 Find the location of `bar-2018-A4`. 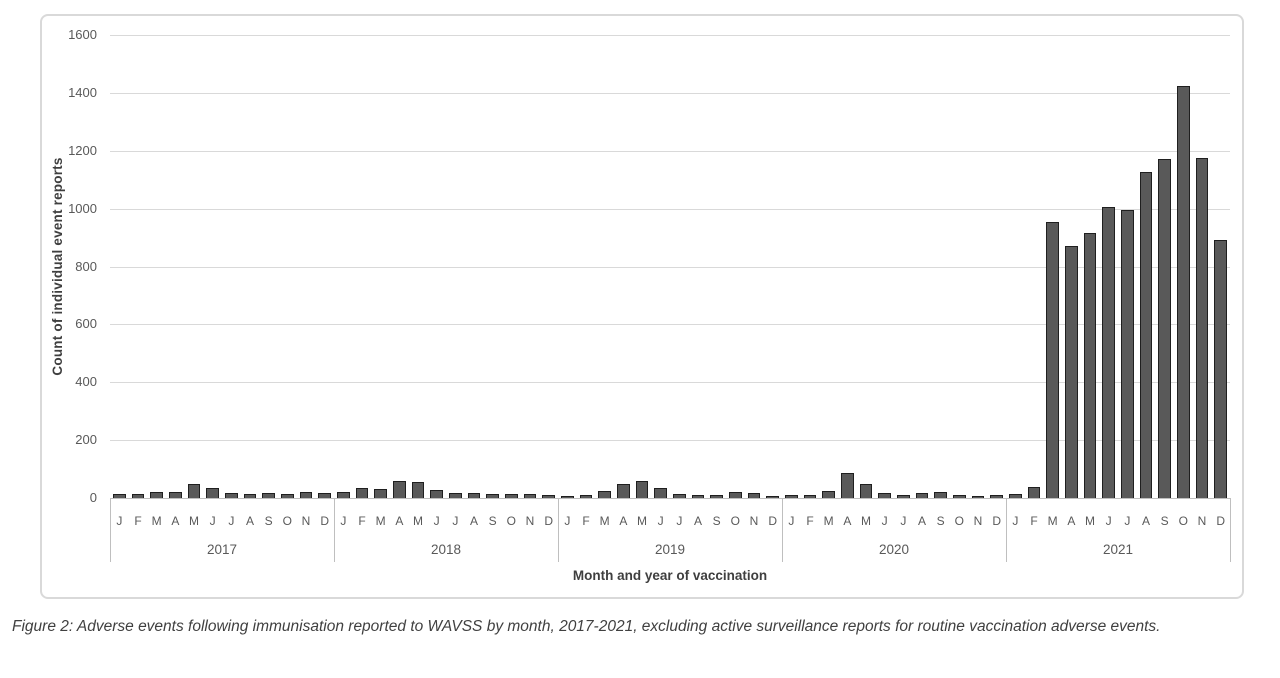

bar-2018-A4 is located at coordinates (399, 489).